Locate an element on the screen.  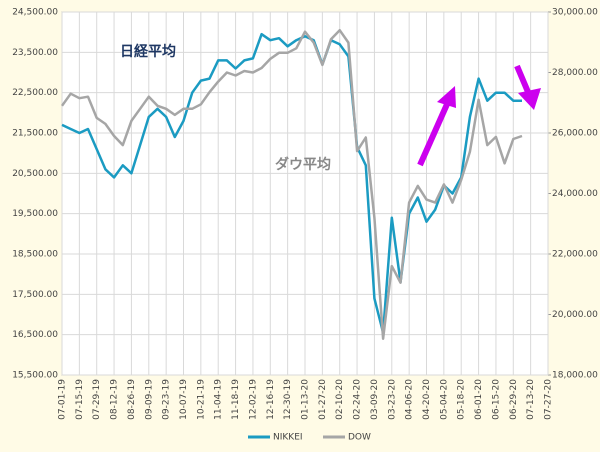
x-tick-label: 12-30-19 is located at coordinates (288, 399).